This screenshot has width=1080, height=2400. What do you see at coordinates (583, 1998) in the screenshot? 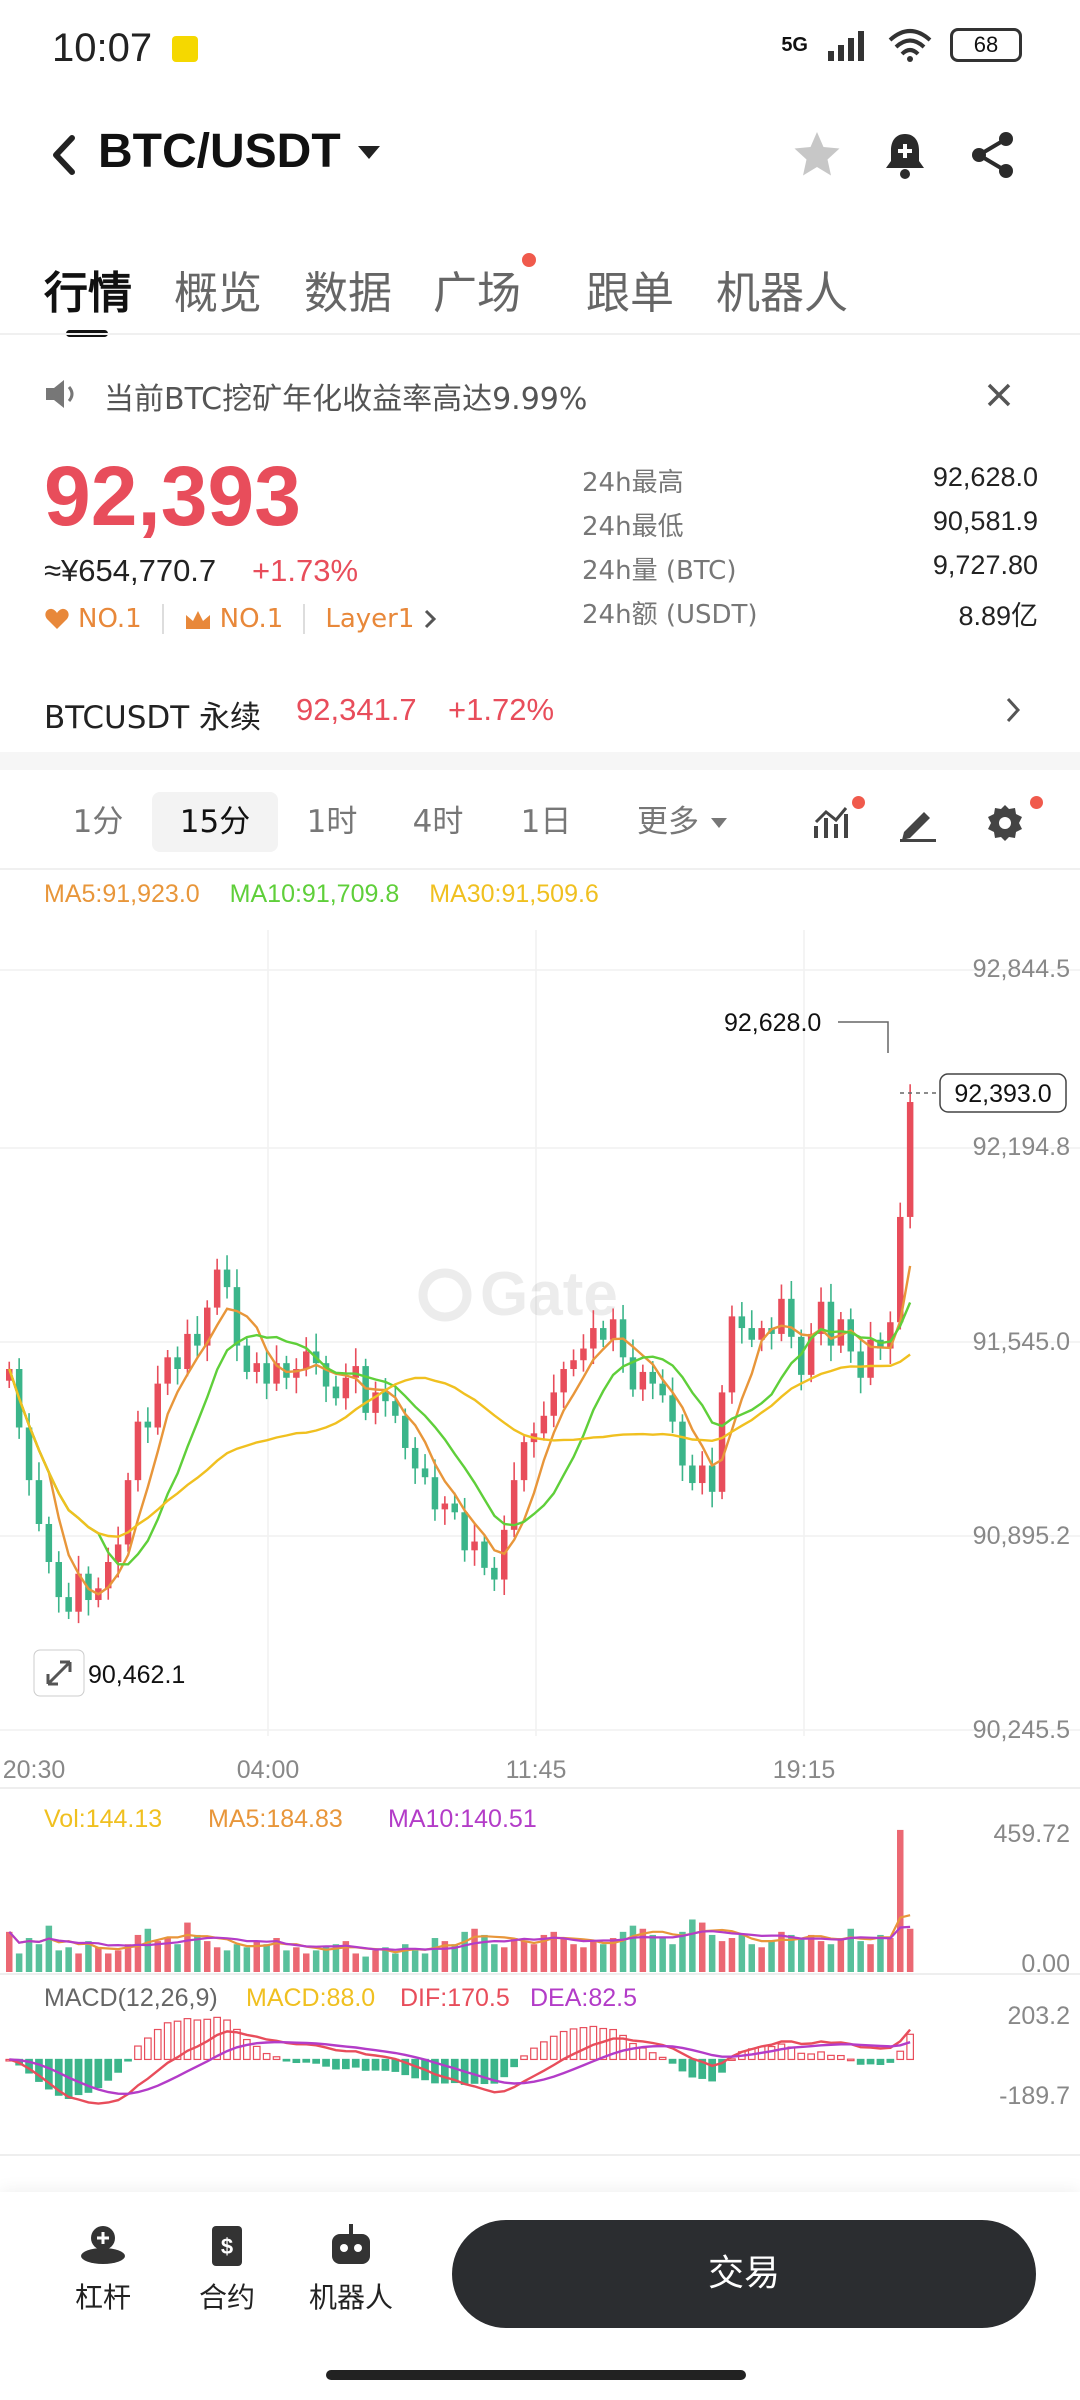
I see `dea-legend-value: DEA:82.5` at bounding box center [583, 1998].